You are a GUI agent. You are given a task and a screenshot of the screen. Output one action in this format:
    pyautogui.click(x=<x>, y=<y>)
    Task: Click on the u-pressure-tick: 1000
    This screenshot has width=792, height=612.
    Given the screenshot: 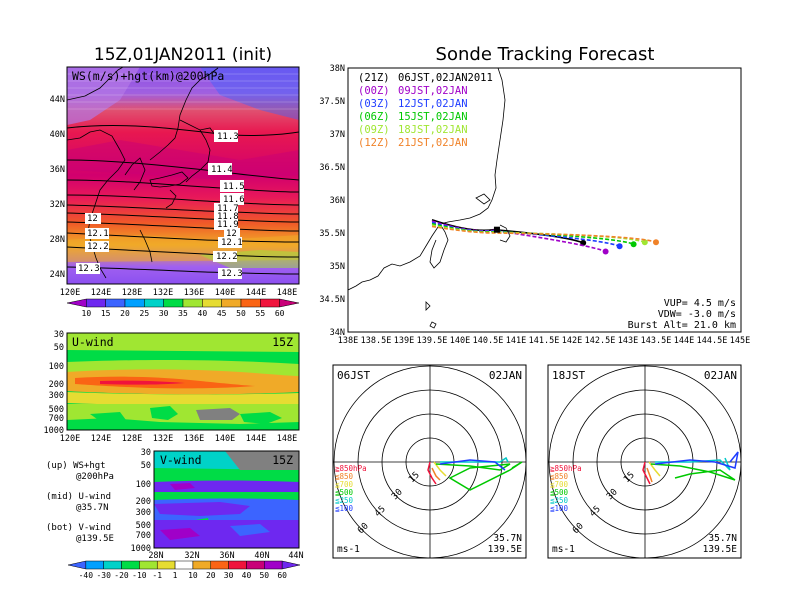 What is the action you would take?
    pyautogui.click(x=54, y=431)
    